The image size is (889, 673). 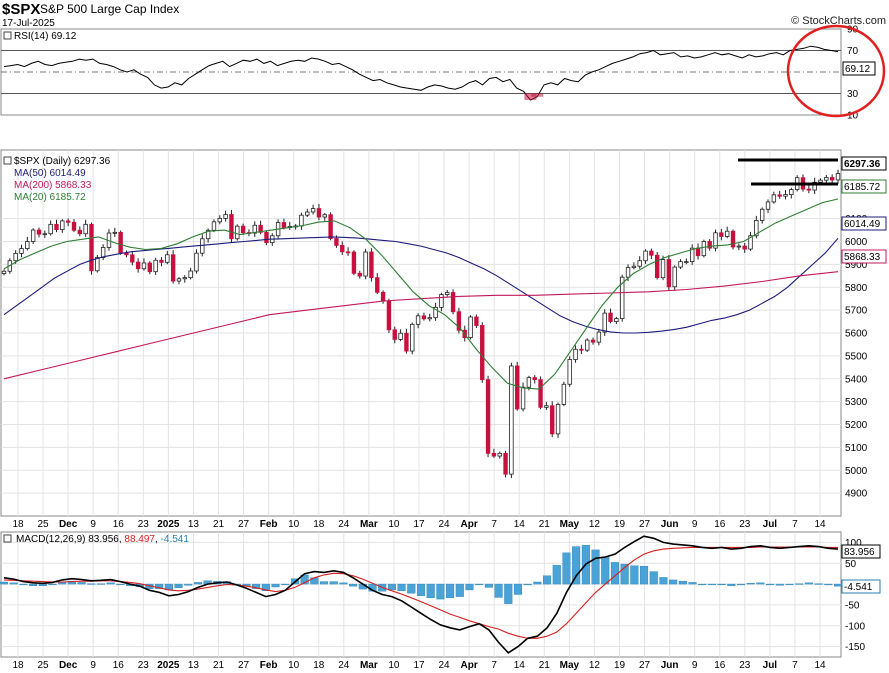 I want to click on rsi-oversold-fill, so click(x=530, y=96).